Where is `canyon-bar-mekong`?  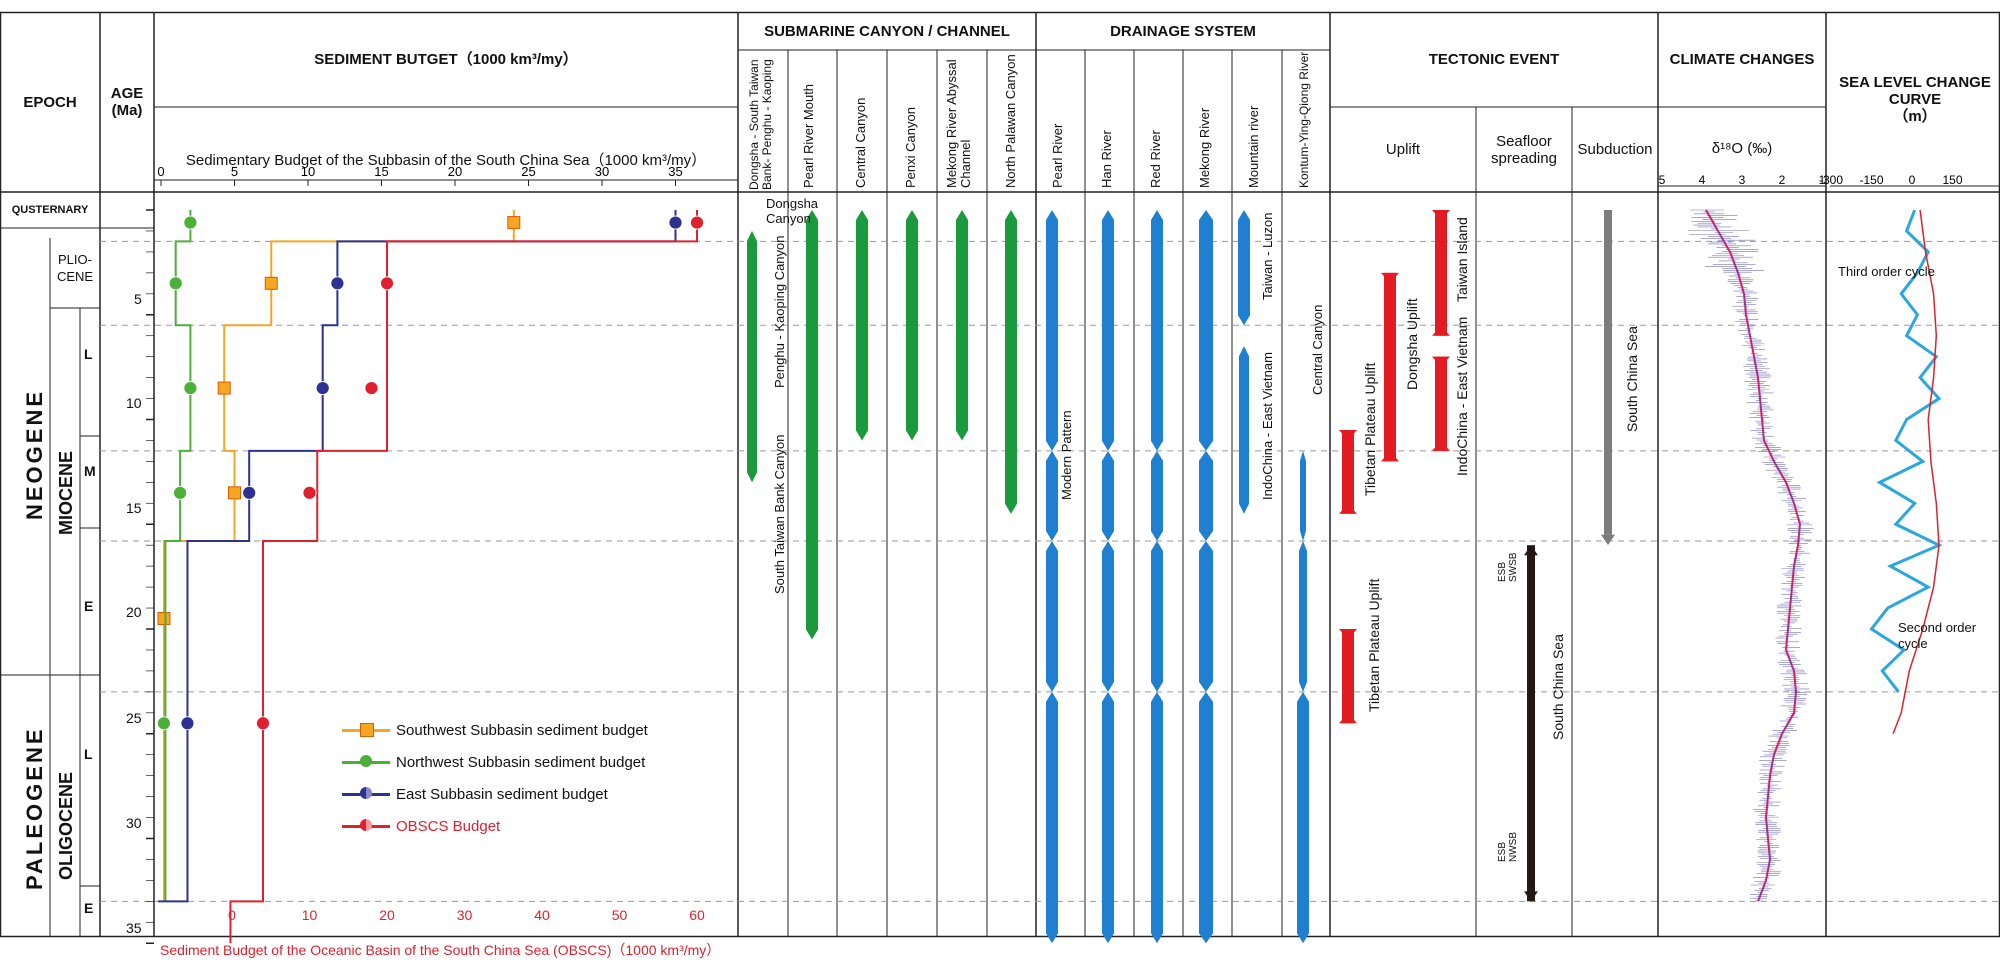
canyon-bar-mekong is located at coordinates (962, 325).